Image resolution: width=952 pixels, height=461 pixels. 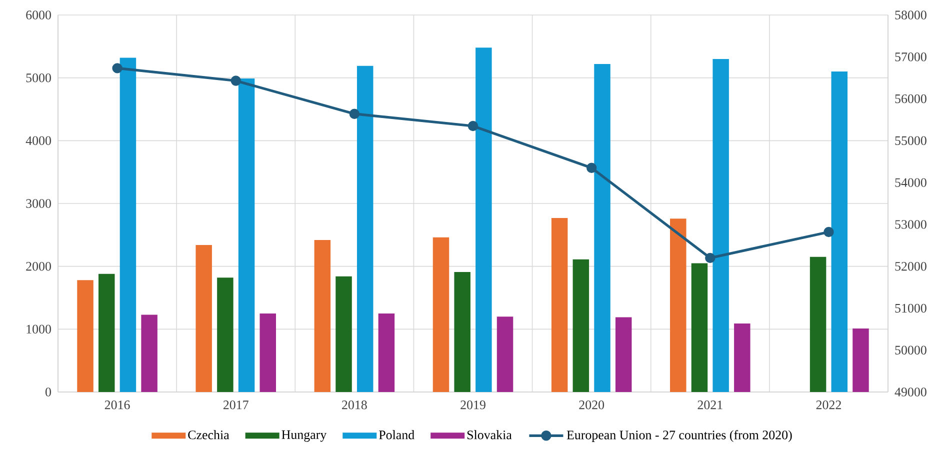 I want to click on x-tick-label: 2018, so click(x=354, y=405).